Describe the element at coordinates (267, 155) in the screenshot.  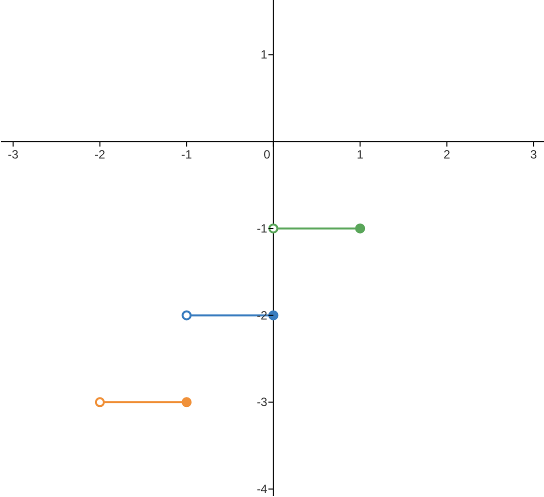
I see `x-tick-label: 0` at that location.